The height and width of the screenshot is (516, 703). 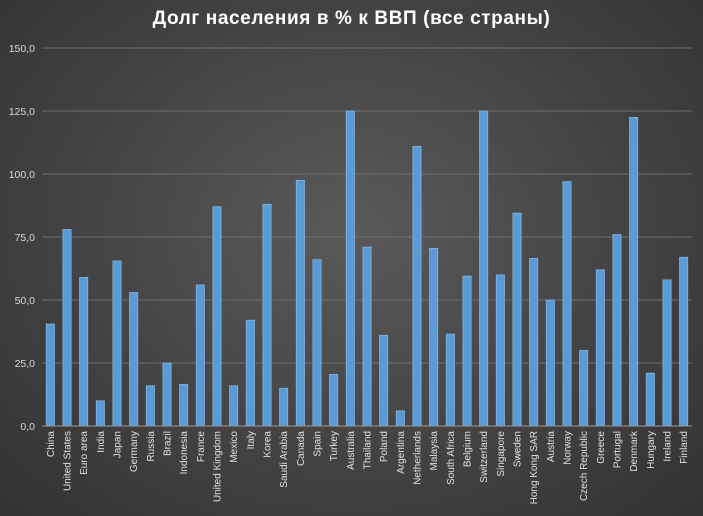 What do you see at coordinates (301, 448) in the screenshot?
I see `x-tick-label: Canada` at bounding box center [301, 448].